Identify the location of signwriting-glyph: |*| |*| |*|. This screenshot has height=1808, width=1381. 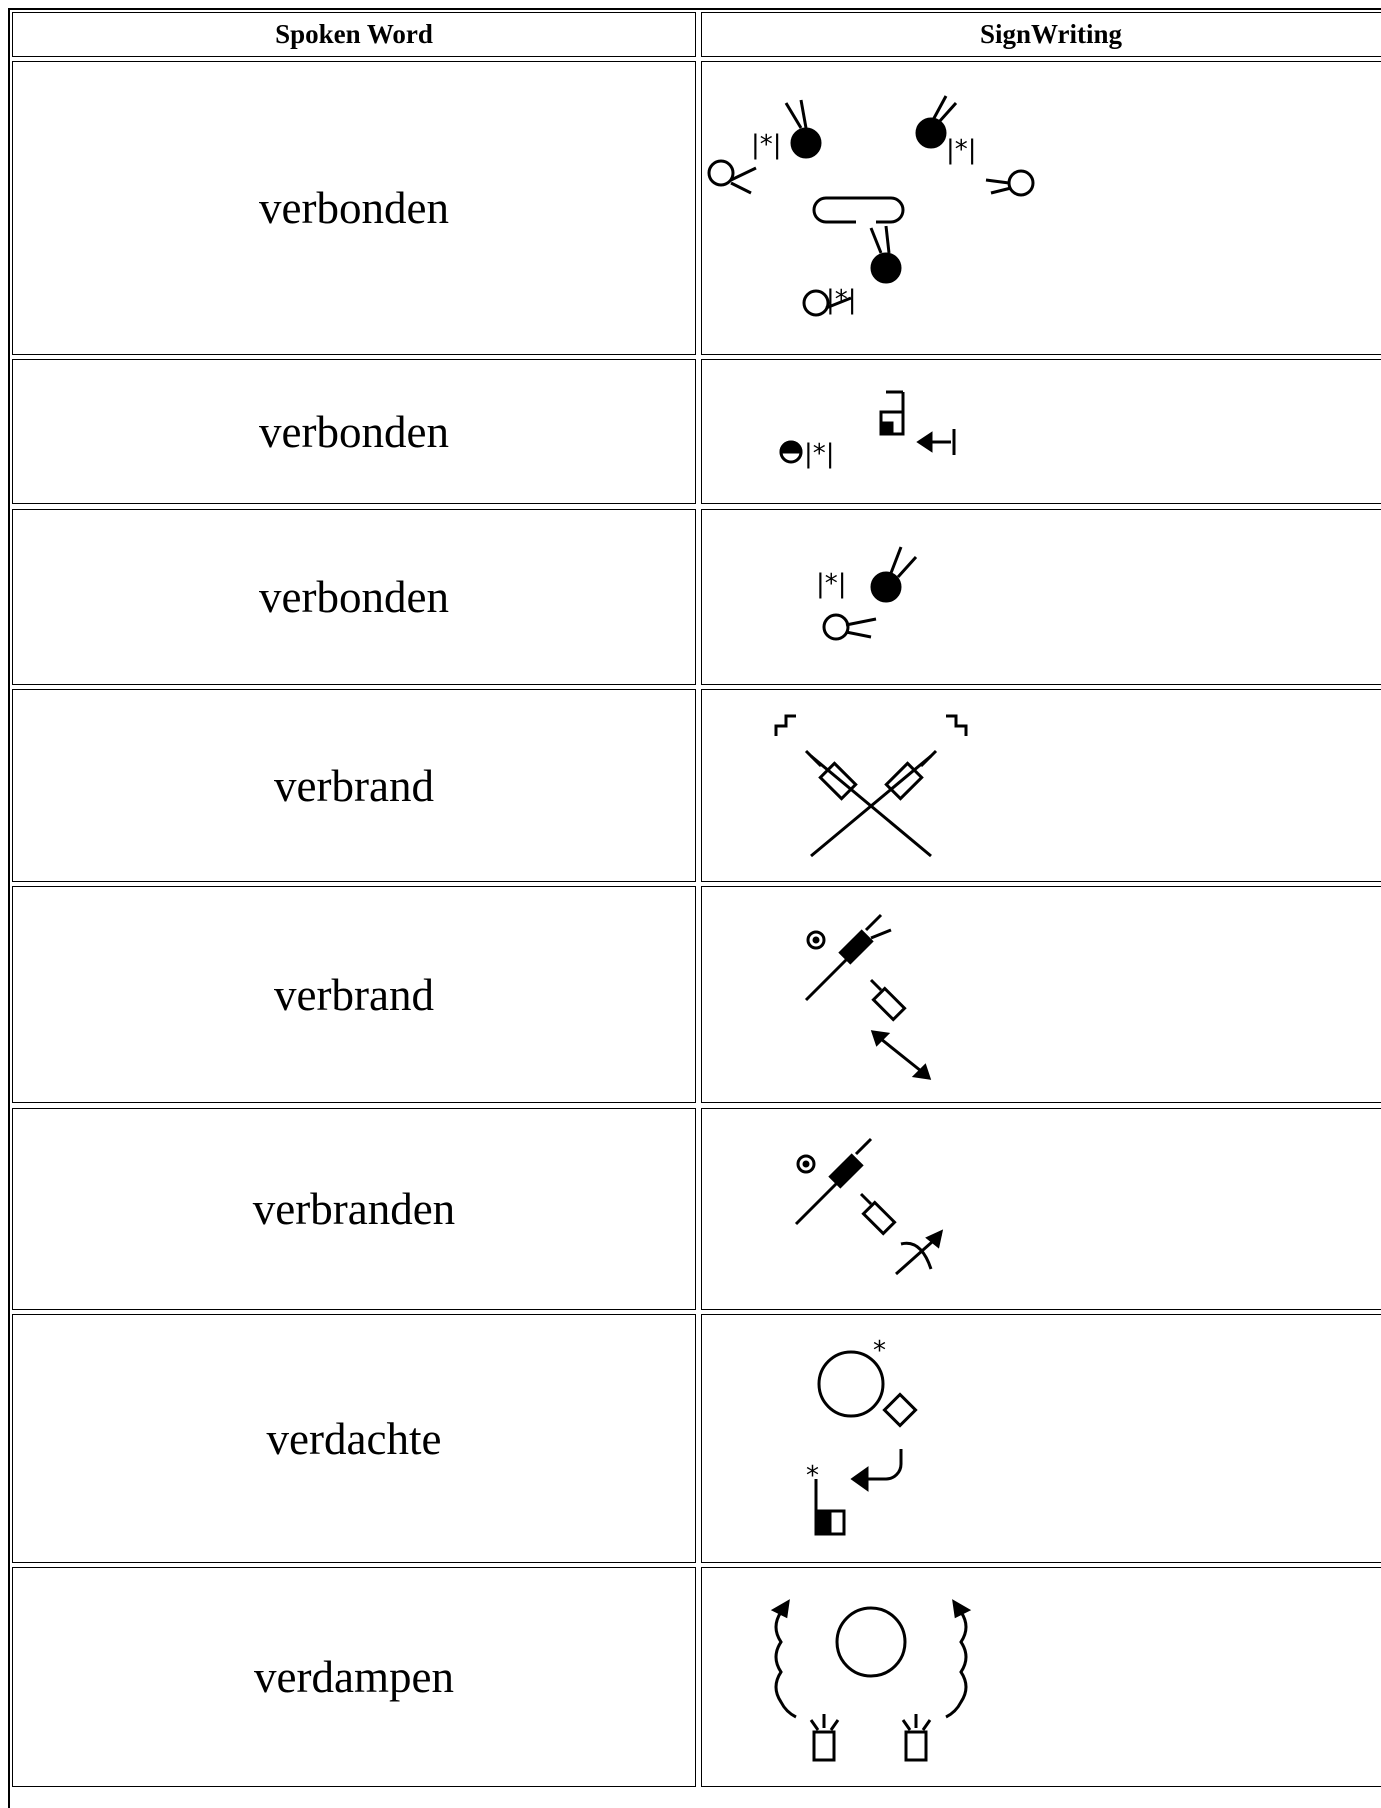
(871, 206).